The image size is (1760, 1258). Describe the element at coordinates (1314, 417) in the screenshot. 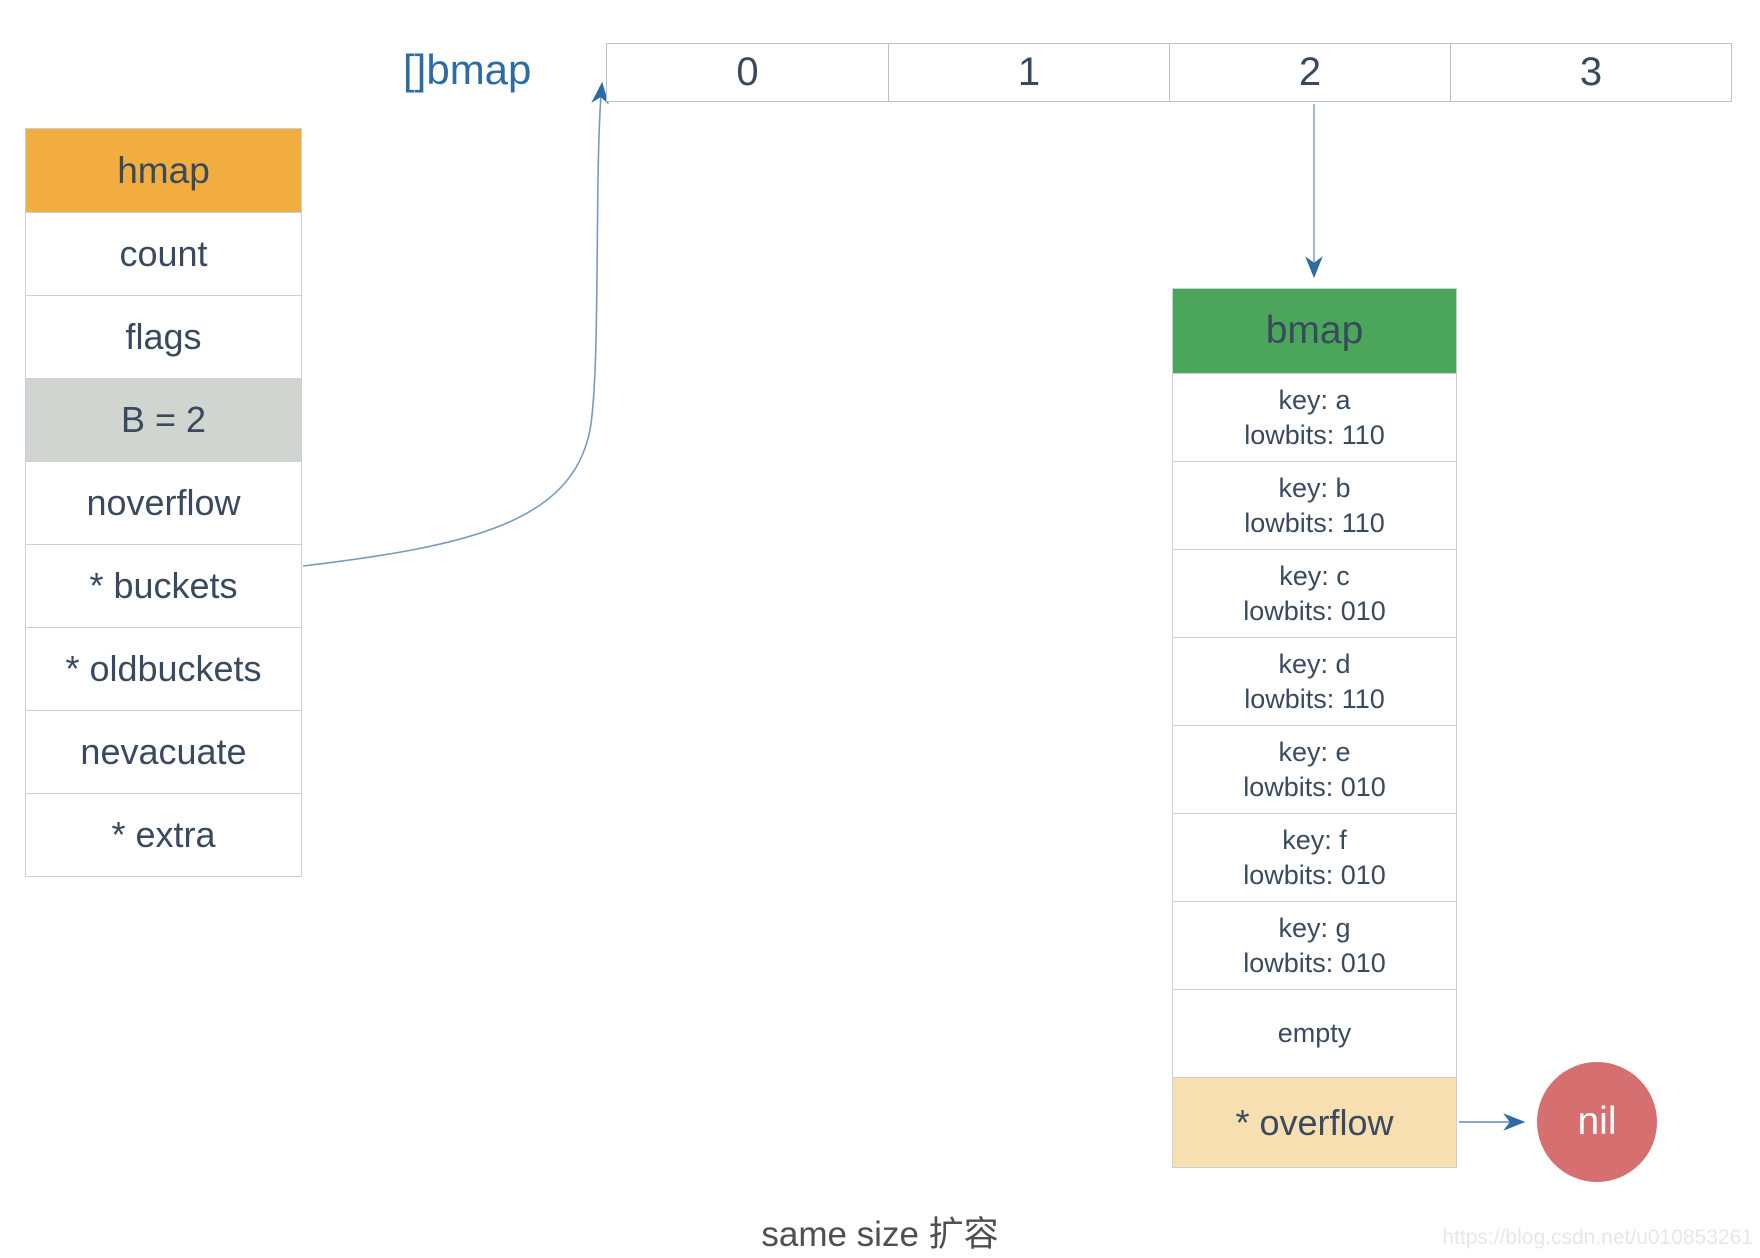

I see `bucket-row-key-a: key: a lowbits: 110` at that location.